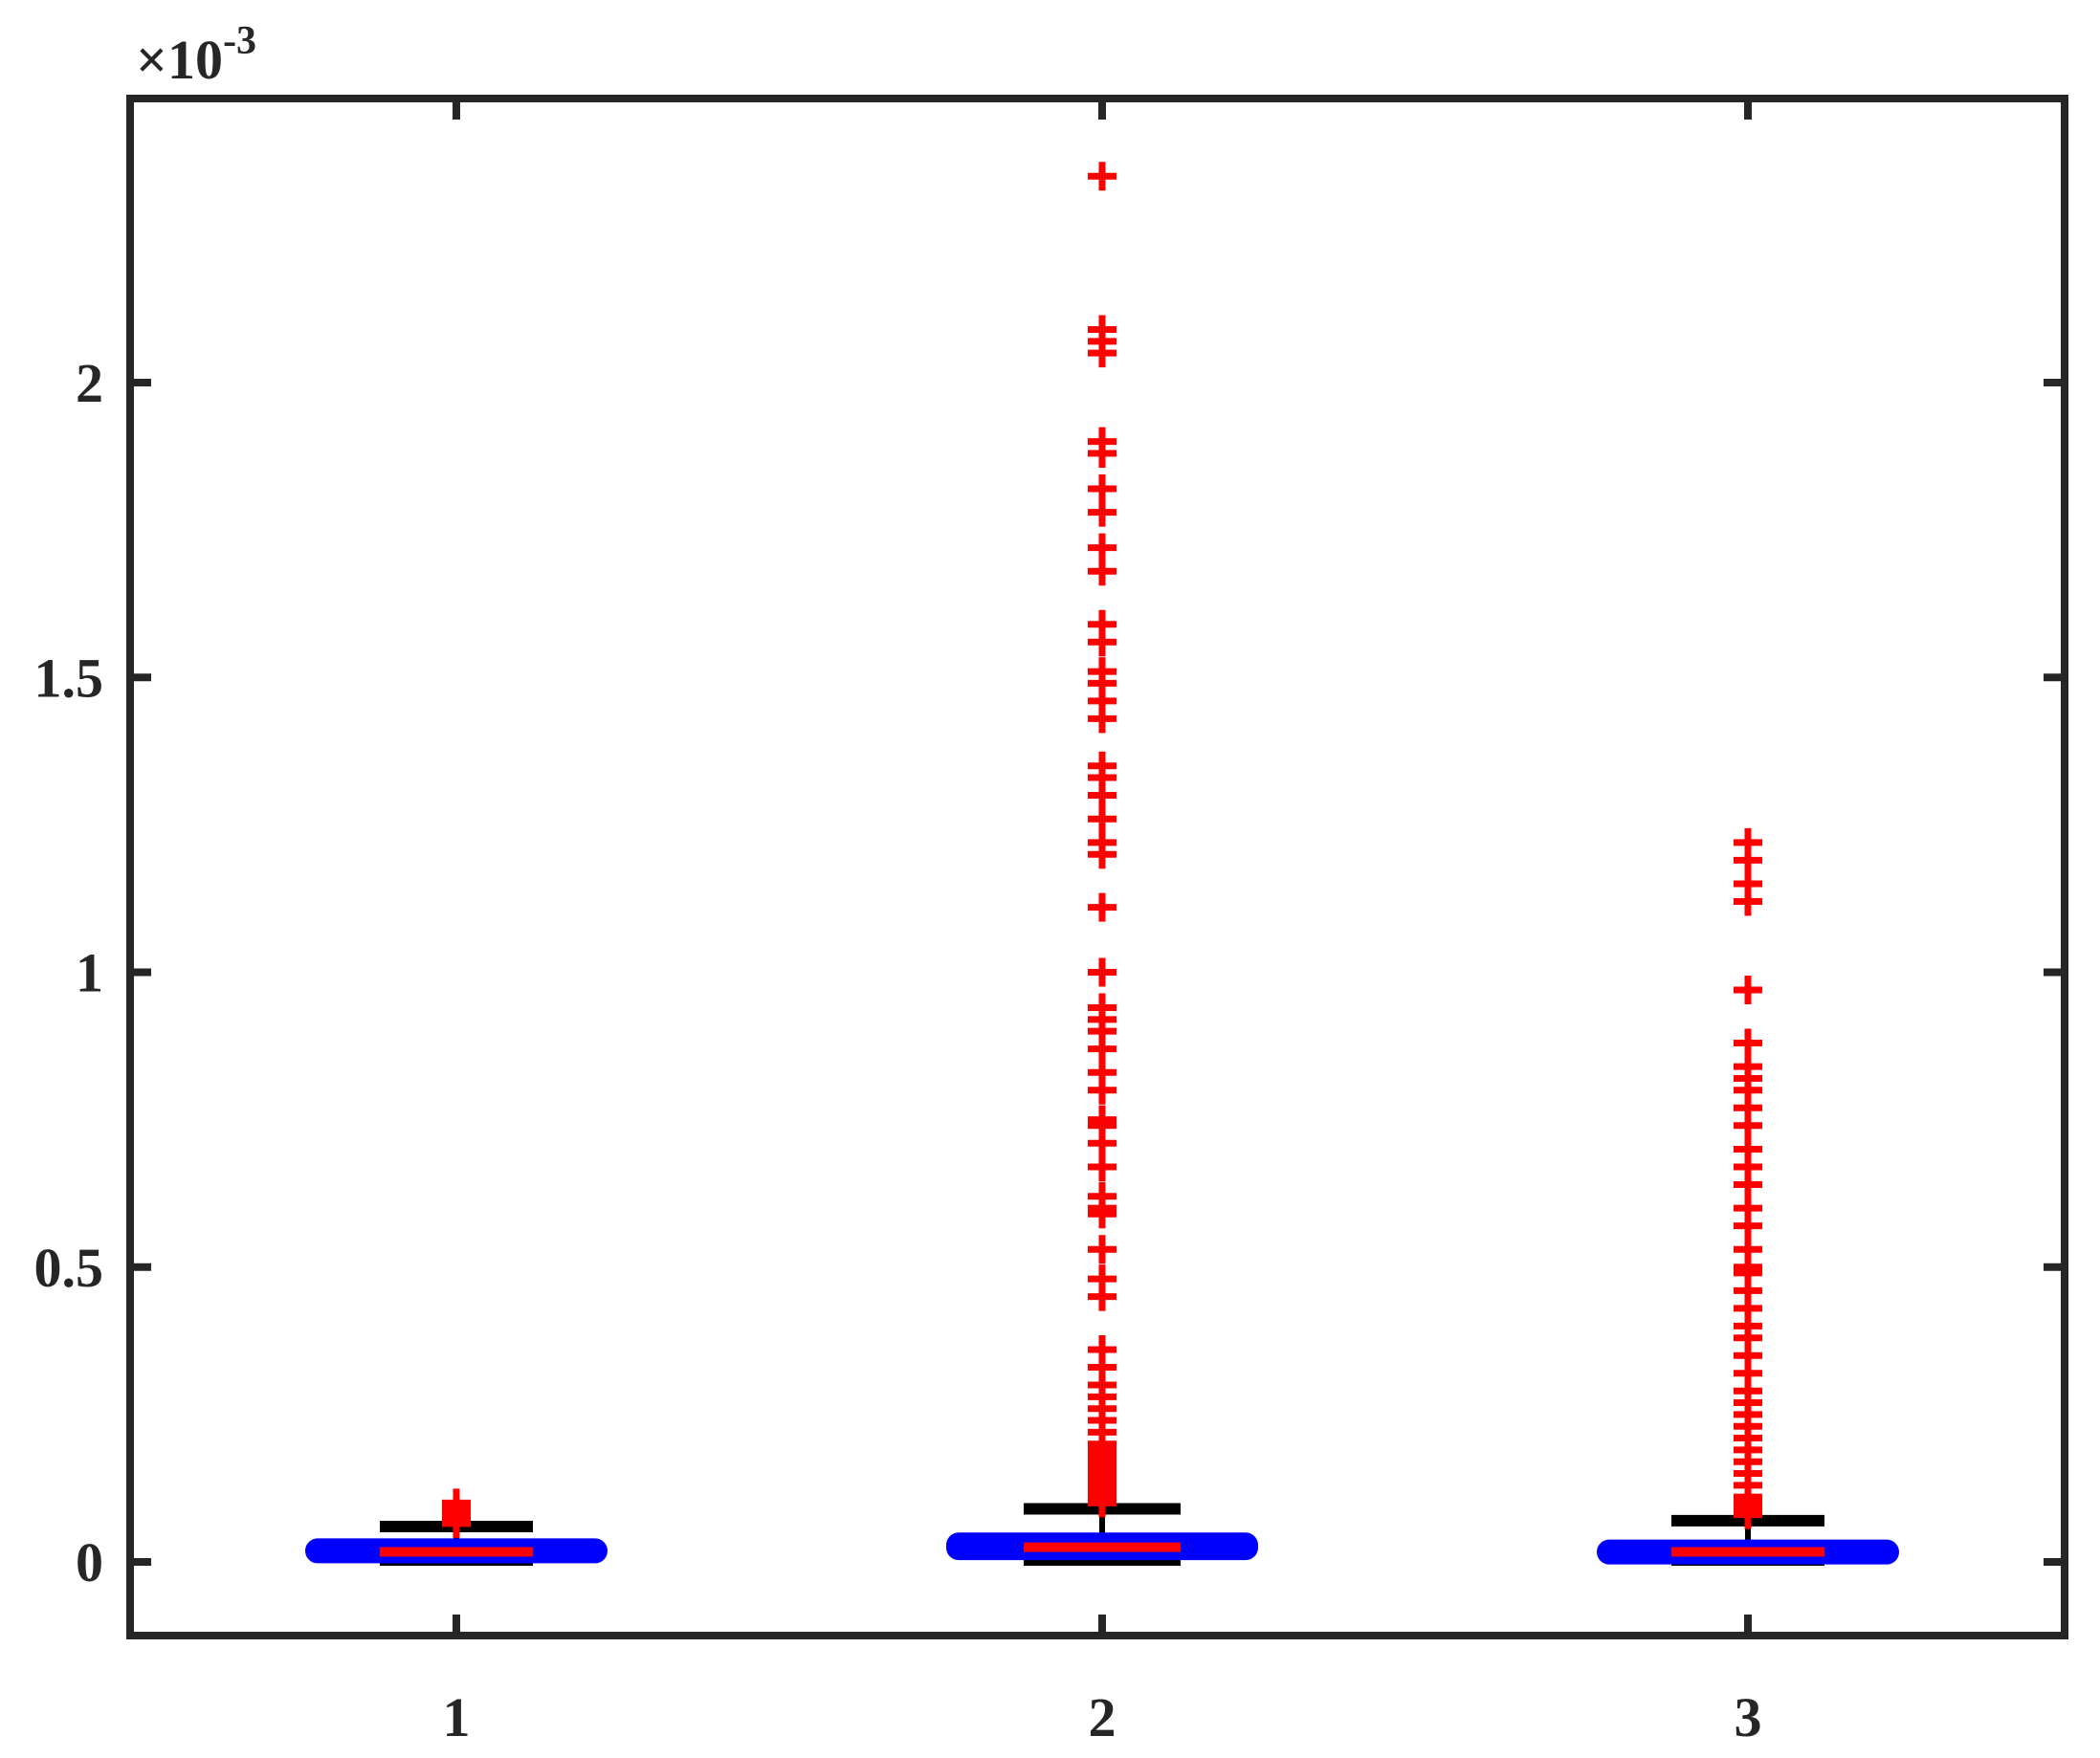 This screenshot has width=2100, height=1758. I want to click on y-exponent-label: ×10⁻³, so click(196, 55).